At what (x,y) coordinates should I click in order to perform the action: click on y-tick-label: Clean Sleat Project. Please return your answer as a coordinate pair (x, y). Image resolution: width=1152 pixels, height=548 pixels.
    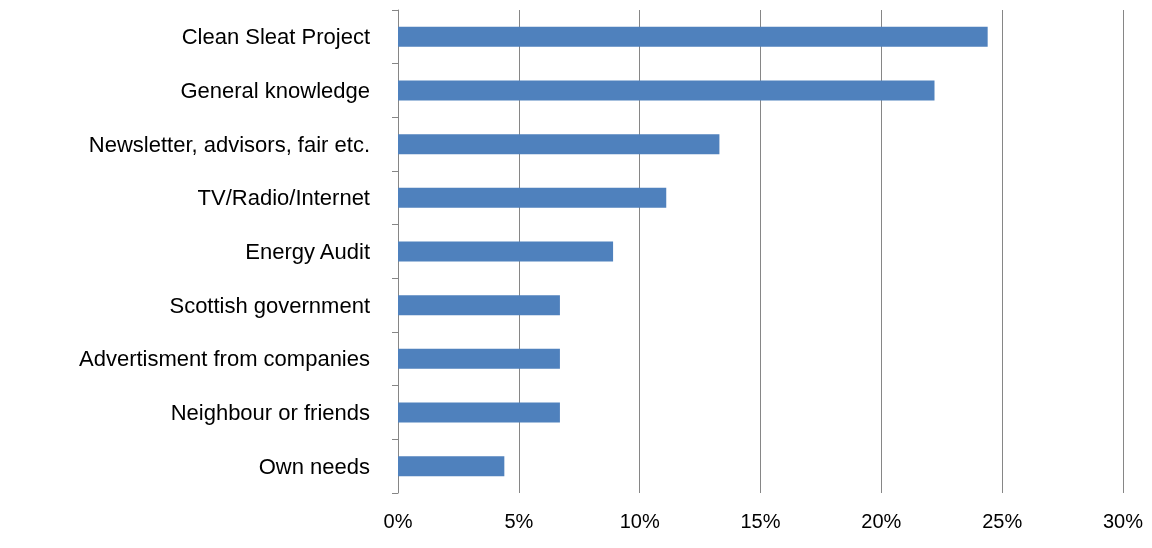
    Looking at the image, I should click on (275, 37).